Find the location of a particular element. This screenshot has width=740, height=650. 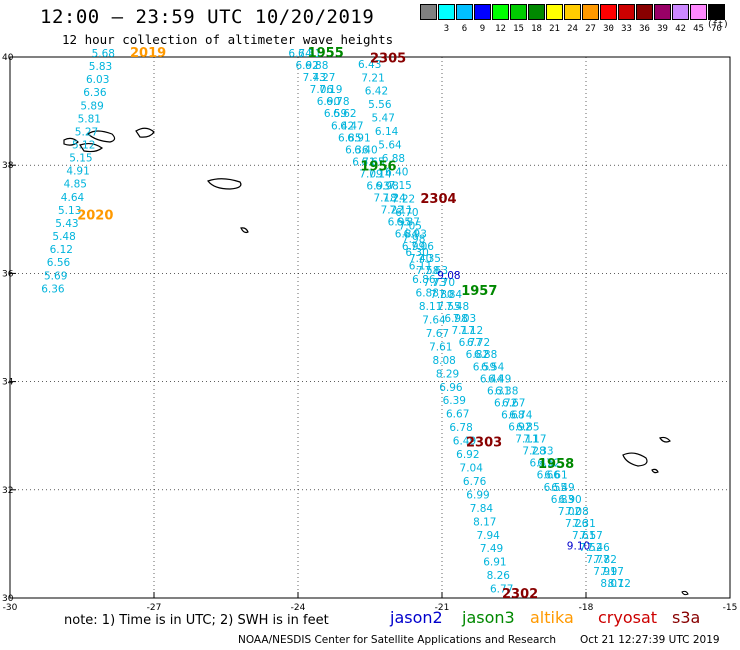

jason3-swh-value: 7.70 is located at coordinates (443, 283).